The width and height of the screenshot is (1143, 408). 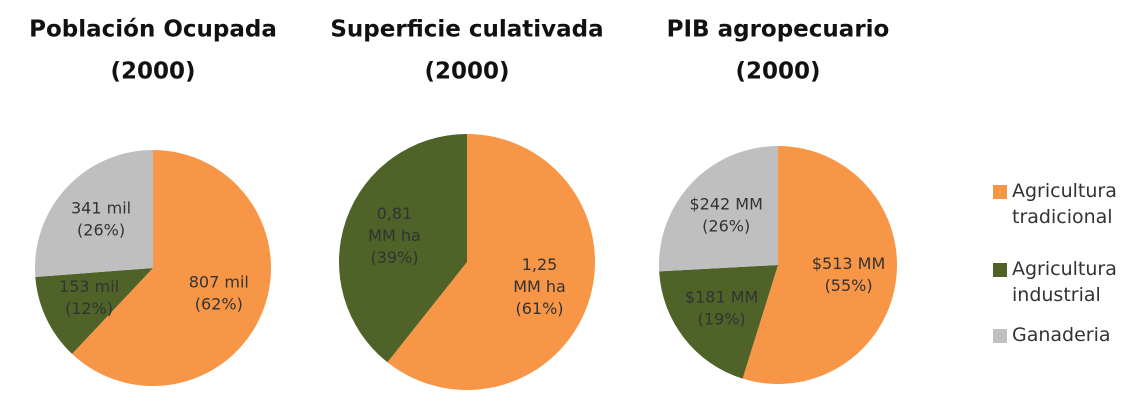 I want to click on legend-label: Ganaderia, so click(x=1061, y=335).